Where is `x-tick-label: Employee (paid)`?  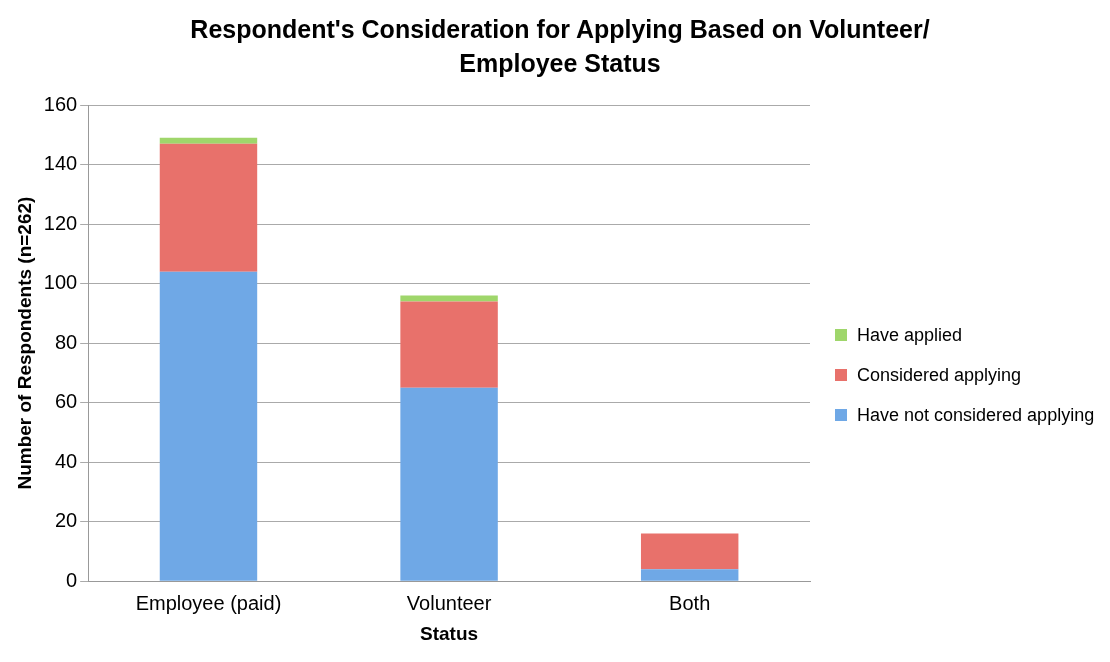
x-tick-label: Employee (paid) is located at coordinates (208, 602).